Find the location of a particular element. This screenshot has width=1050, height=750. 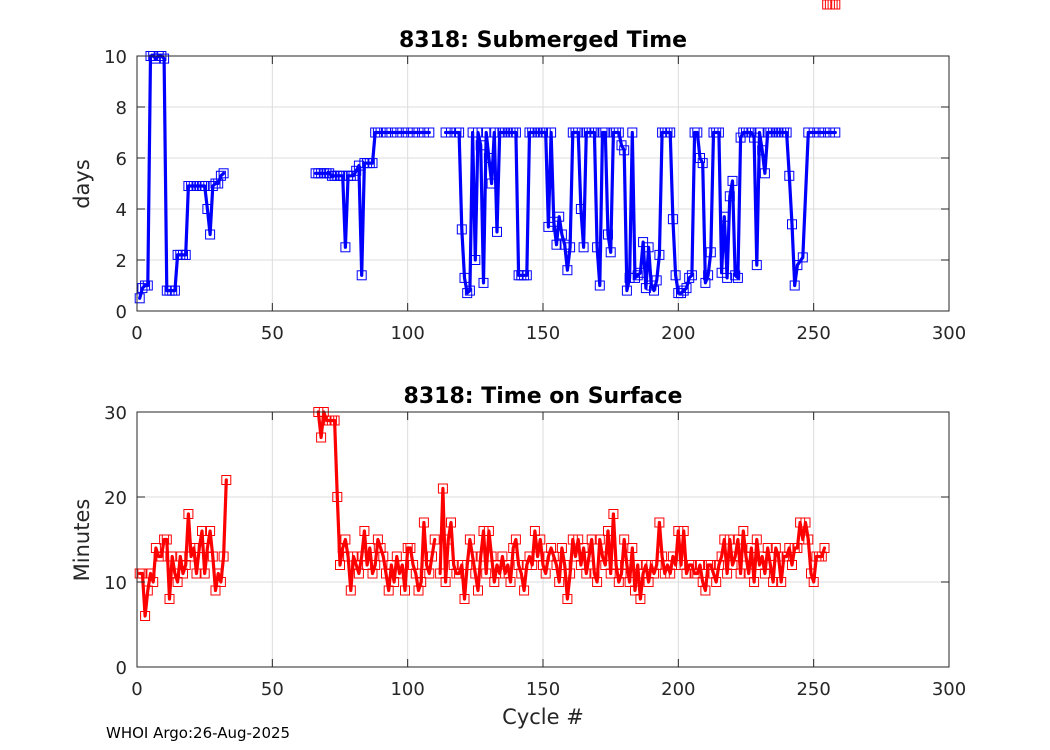

top-y-tick-label: 0 is located at coordinates (121, 312).